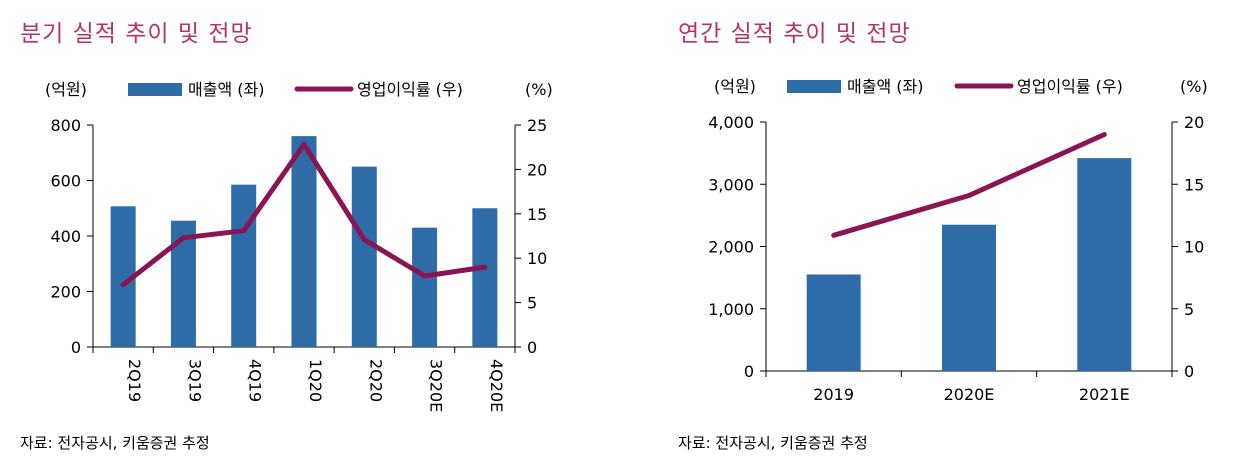  I want to click on right-source-note: 자료: 전자공시, 키움증권 추정, so click(773, 443).